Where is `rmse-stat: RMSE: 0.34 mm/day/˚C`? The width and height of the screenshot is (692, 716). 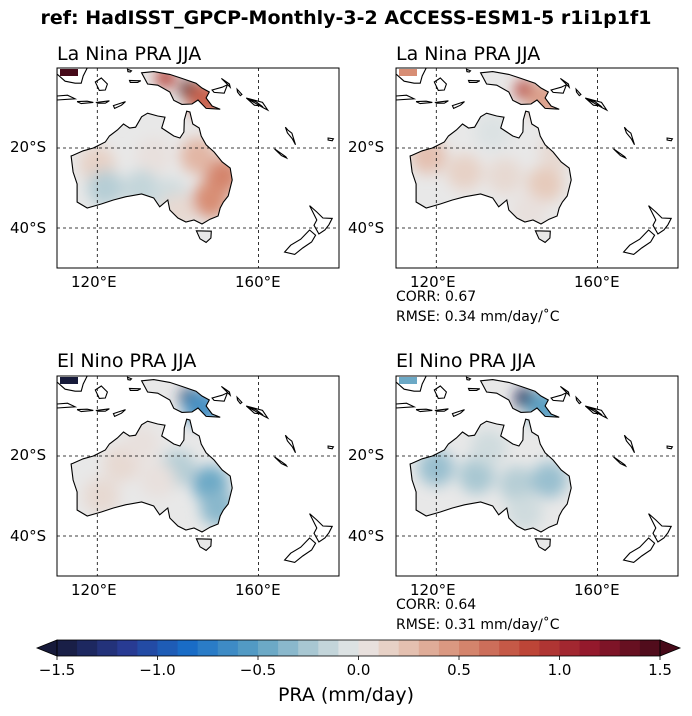 rmse-stat: RMSE: 0.34 mm/day/˚C is located at coordinates (478, 317).